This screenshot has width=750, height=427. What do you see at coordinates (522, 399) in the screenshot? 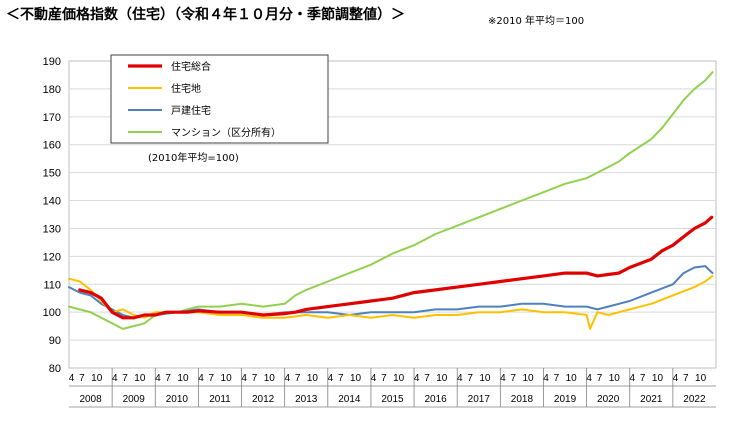
I see `year-label: 2018` at bounding box center [522, 399].